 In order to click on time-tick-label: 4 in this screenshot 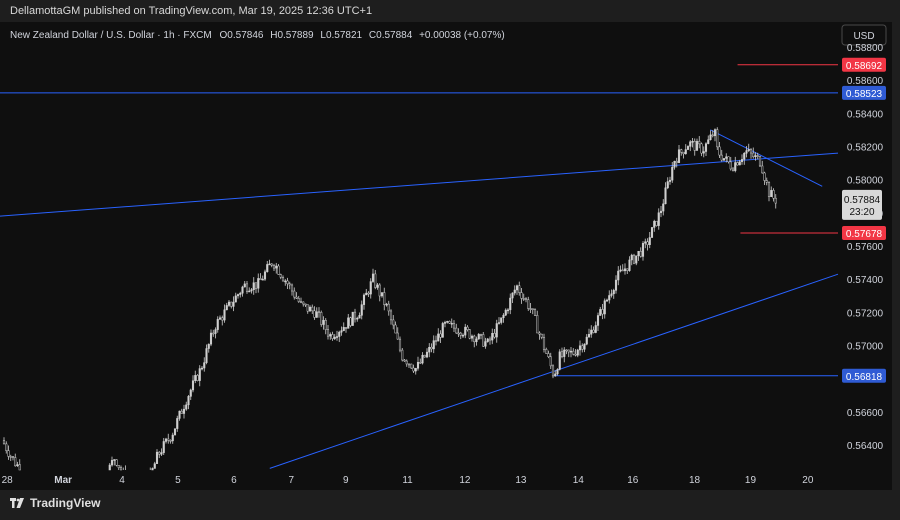, I will do `click(122, 480)`.